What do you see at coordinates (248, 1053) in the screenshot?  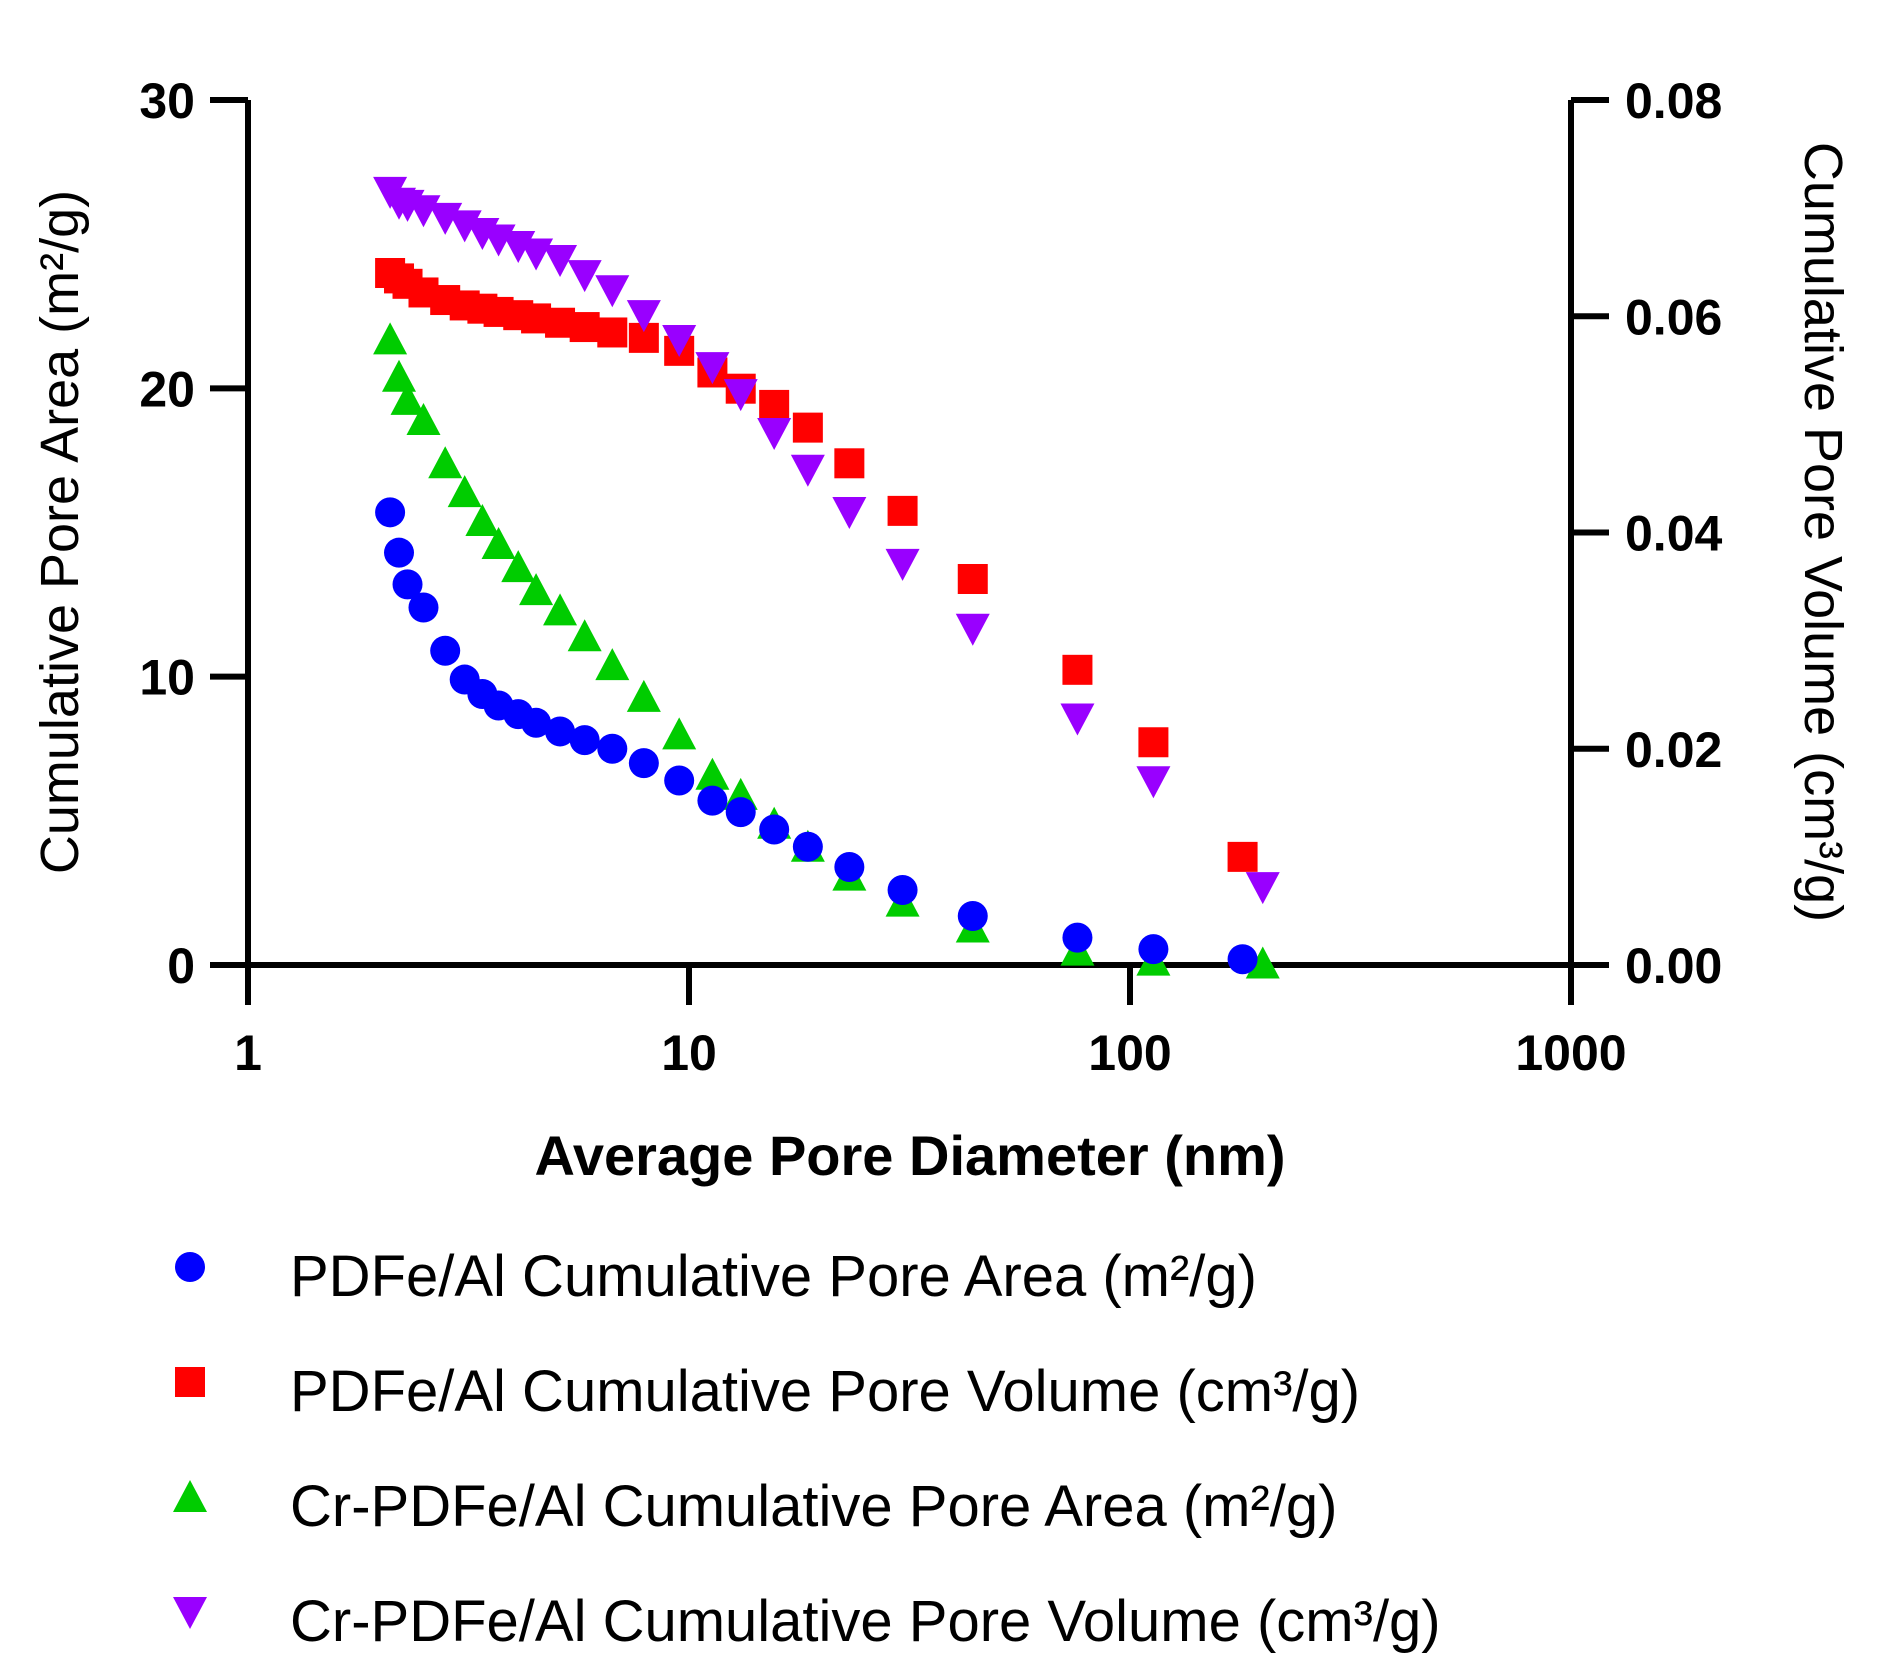 I see `x-tick-label: 1` at bounding box center [248, 1053].